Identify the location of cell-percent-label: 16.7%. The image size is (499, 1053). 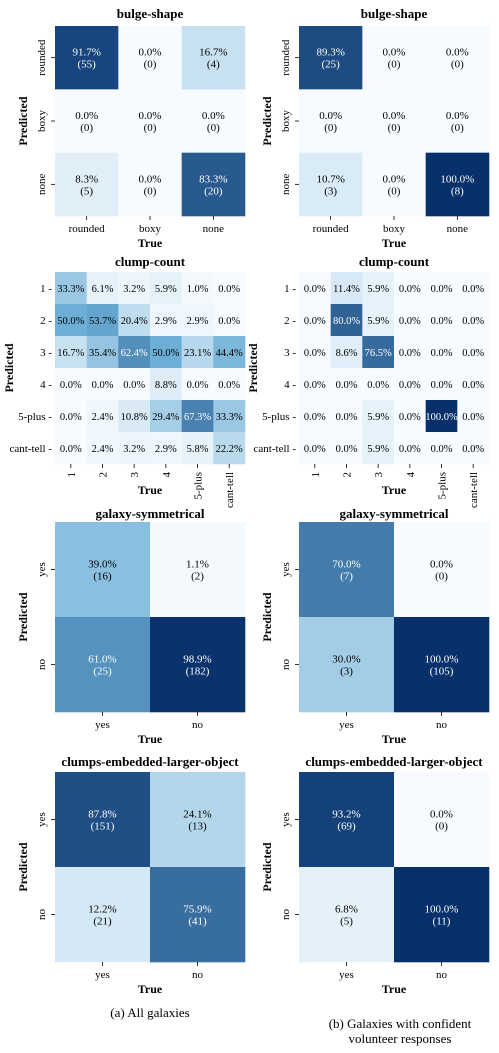
(213, 53).